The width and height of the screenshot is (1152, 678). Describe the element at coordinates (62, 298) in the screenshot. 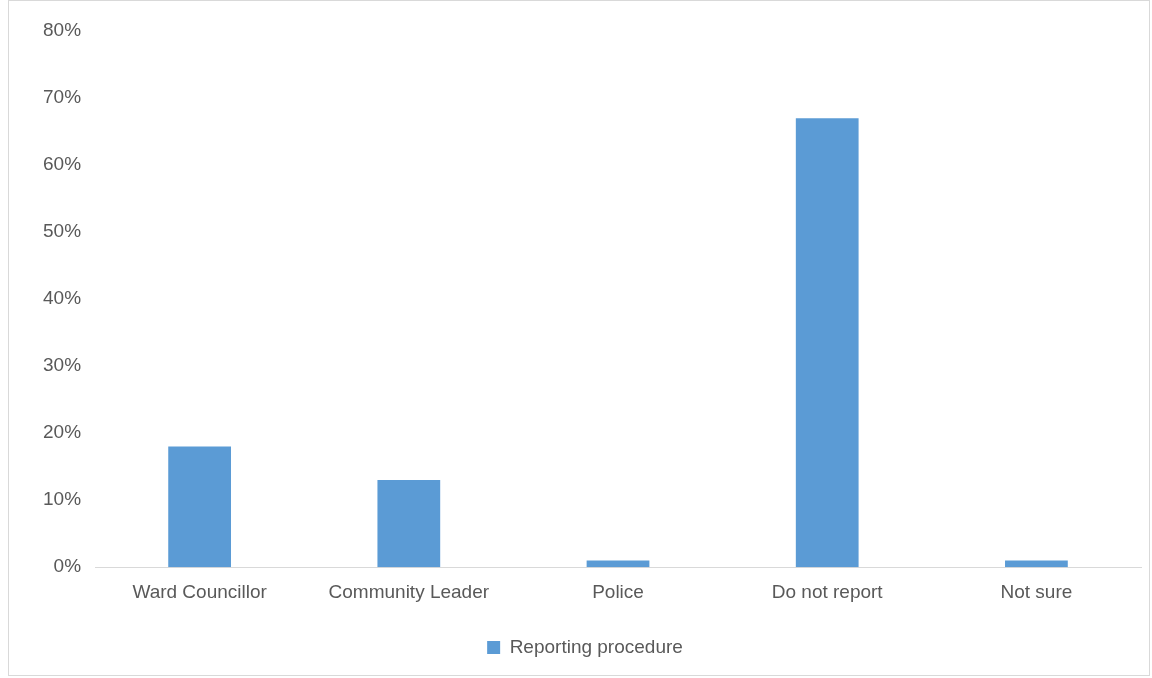

I see `y-tick-label: 40%` at that location.